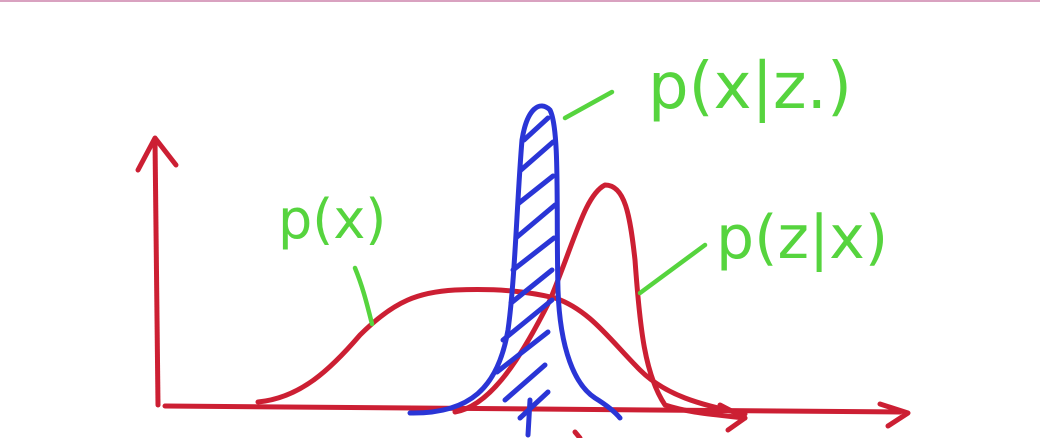 The image size is (1040, 438). Describe the element at coordinates (526, 268) in the screenshot. I see `posterior-hatching` at that location.